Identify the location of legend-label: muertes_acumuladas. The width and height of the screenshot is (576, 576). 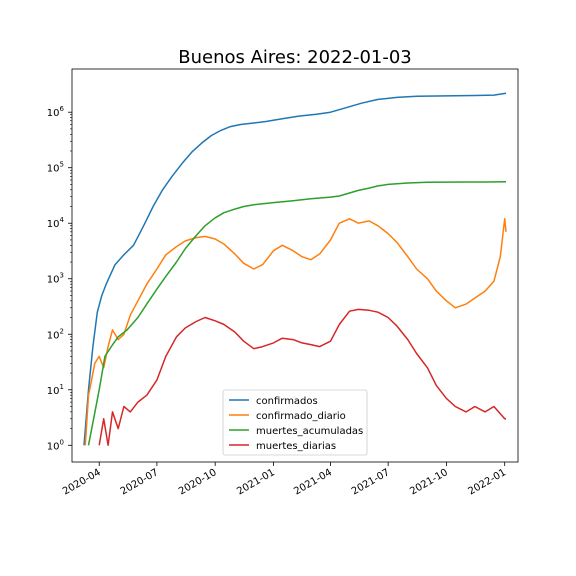
(309, 431).